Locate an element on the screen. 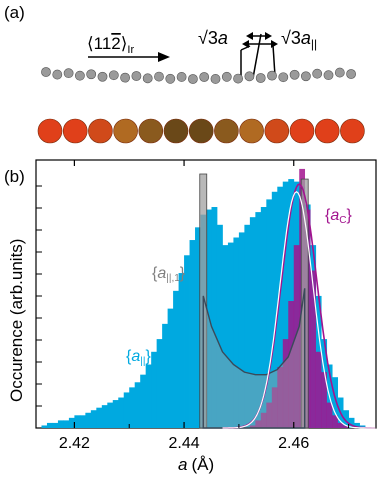 The image size is (382, 478). lattice-labels: √3a √3a|| is located at coordinates (257, 54).